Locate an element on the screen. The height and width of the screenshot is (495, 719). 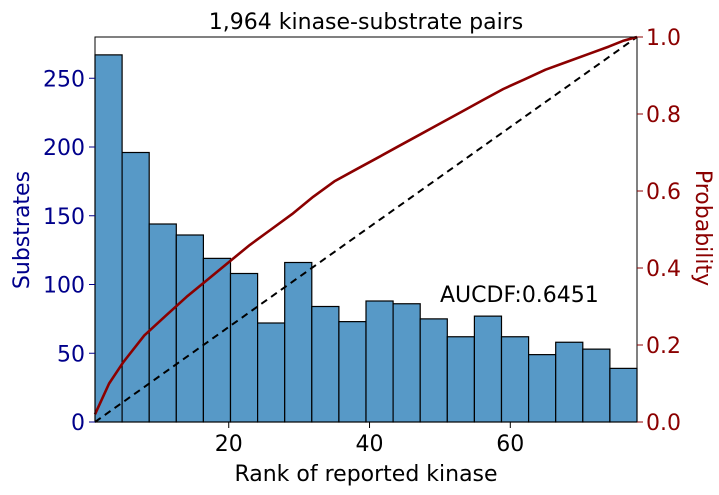
y-right-tick-label: 0.2 is located at coordinates (663, 346).